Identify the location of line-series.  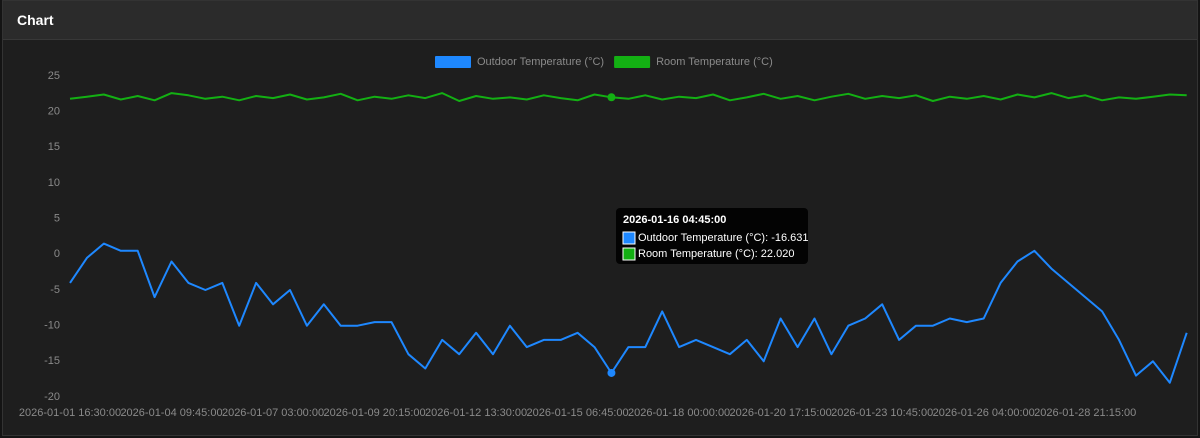
(628, 97).